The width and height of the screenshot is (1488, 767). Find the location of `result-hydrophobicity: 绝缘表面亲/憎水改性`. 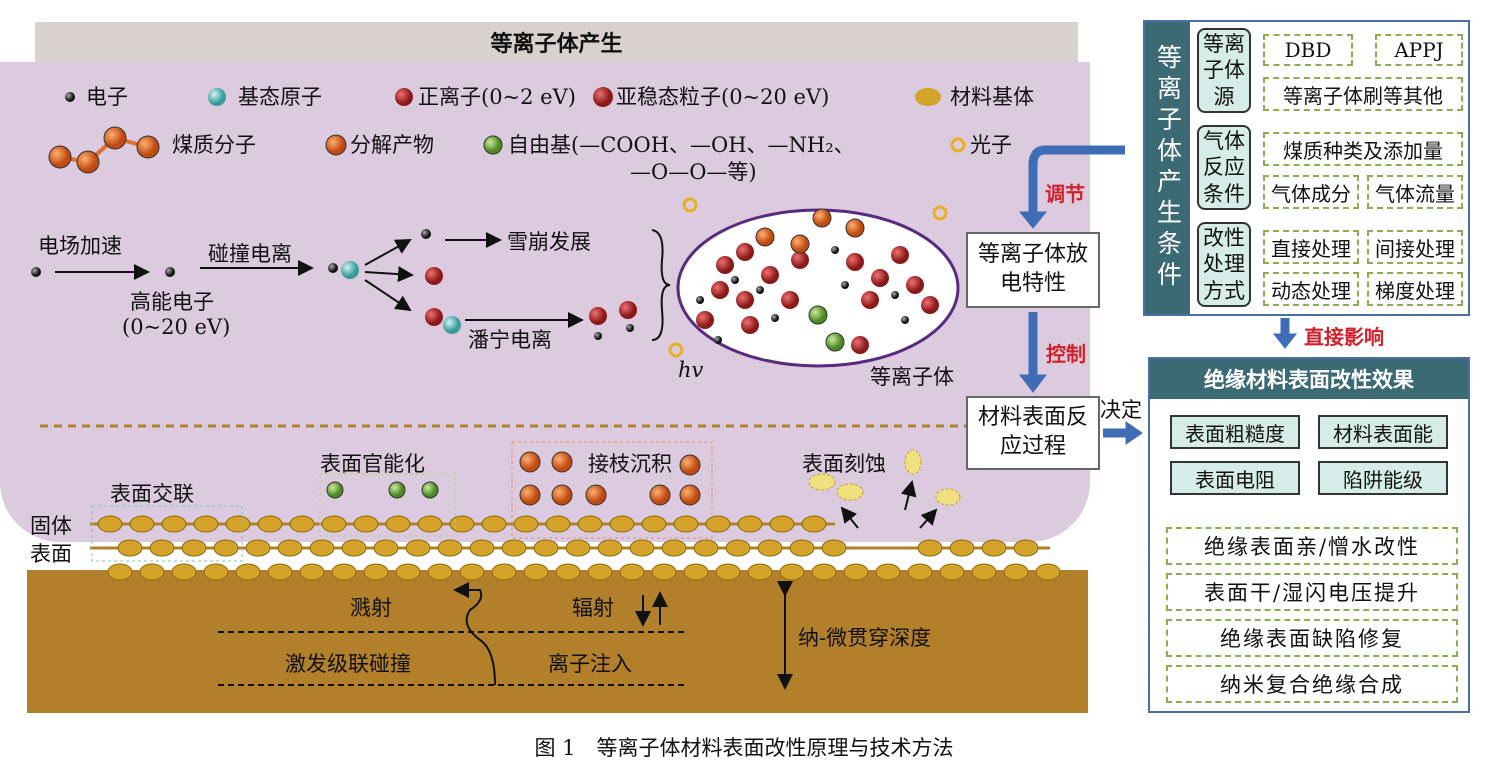

result-hydrophobicity: 绝缘表面亲/憎水改性 is located at coordinates (1312, 546).